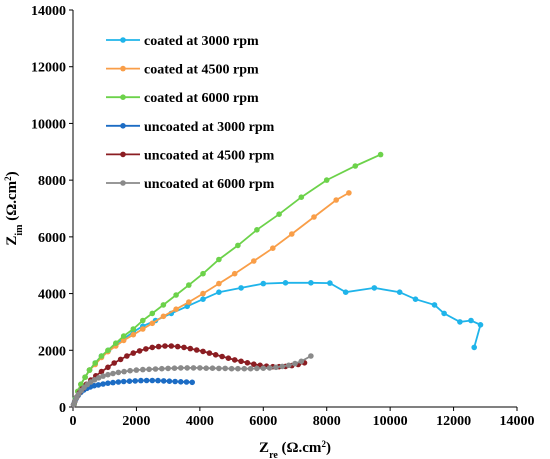  What do you see at coordinates (52, 351) in the screenshot?
I see `y-tick-label: 2000` at bounding box center [52, 351].